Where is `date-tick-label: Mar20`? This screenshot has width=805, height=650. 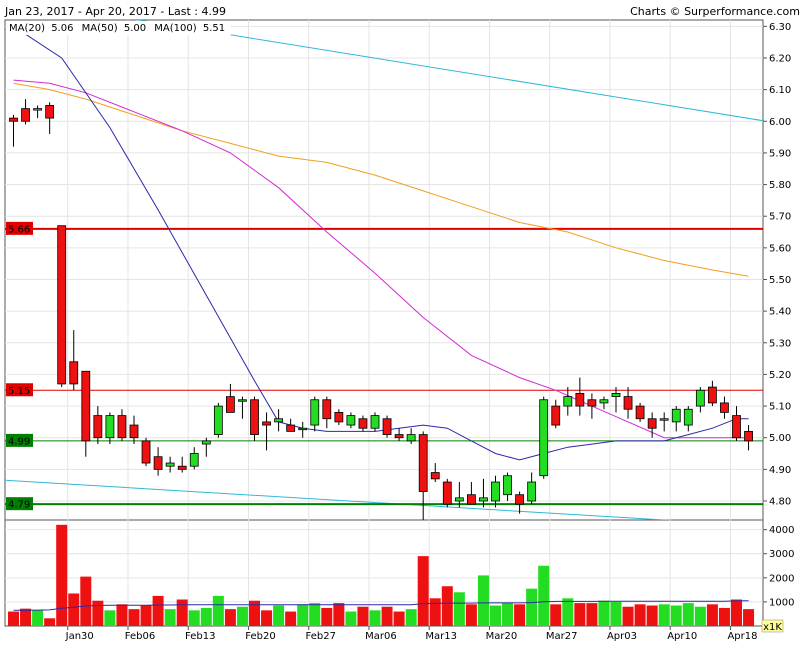 date-tick-label: Mar20 is located at coordinates (502, 636).